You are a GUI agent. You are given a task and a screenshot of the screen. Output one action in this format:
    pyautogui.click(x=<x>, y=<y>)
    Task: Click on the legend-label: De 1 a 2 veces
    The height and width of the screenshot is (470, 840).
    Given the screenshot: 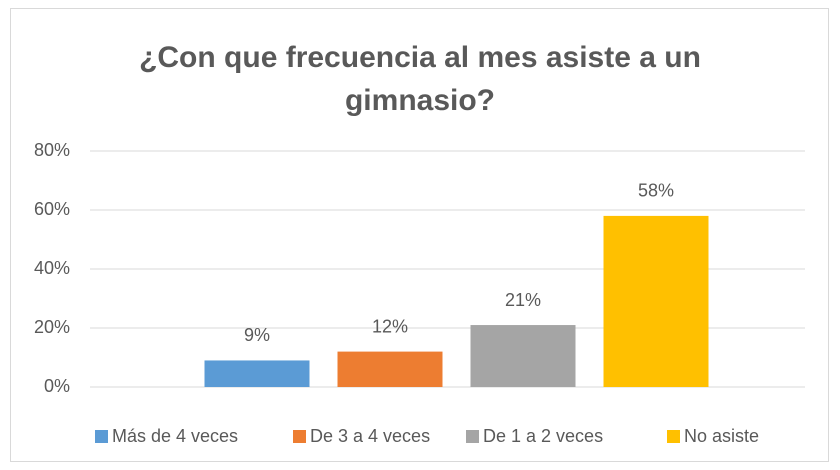 What is the action you would take?
    pyautogui.click(x=543, y=436)
    